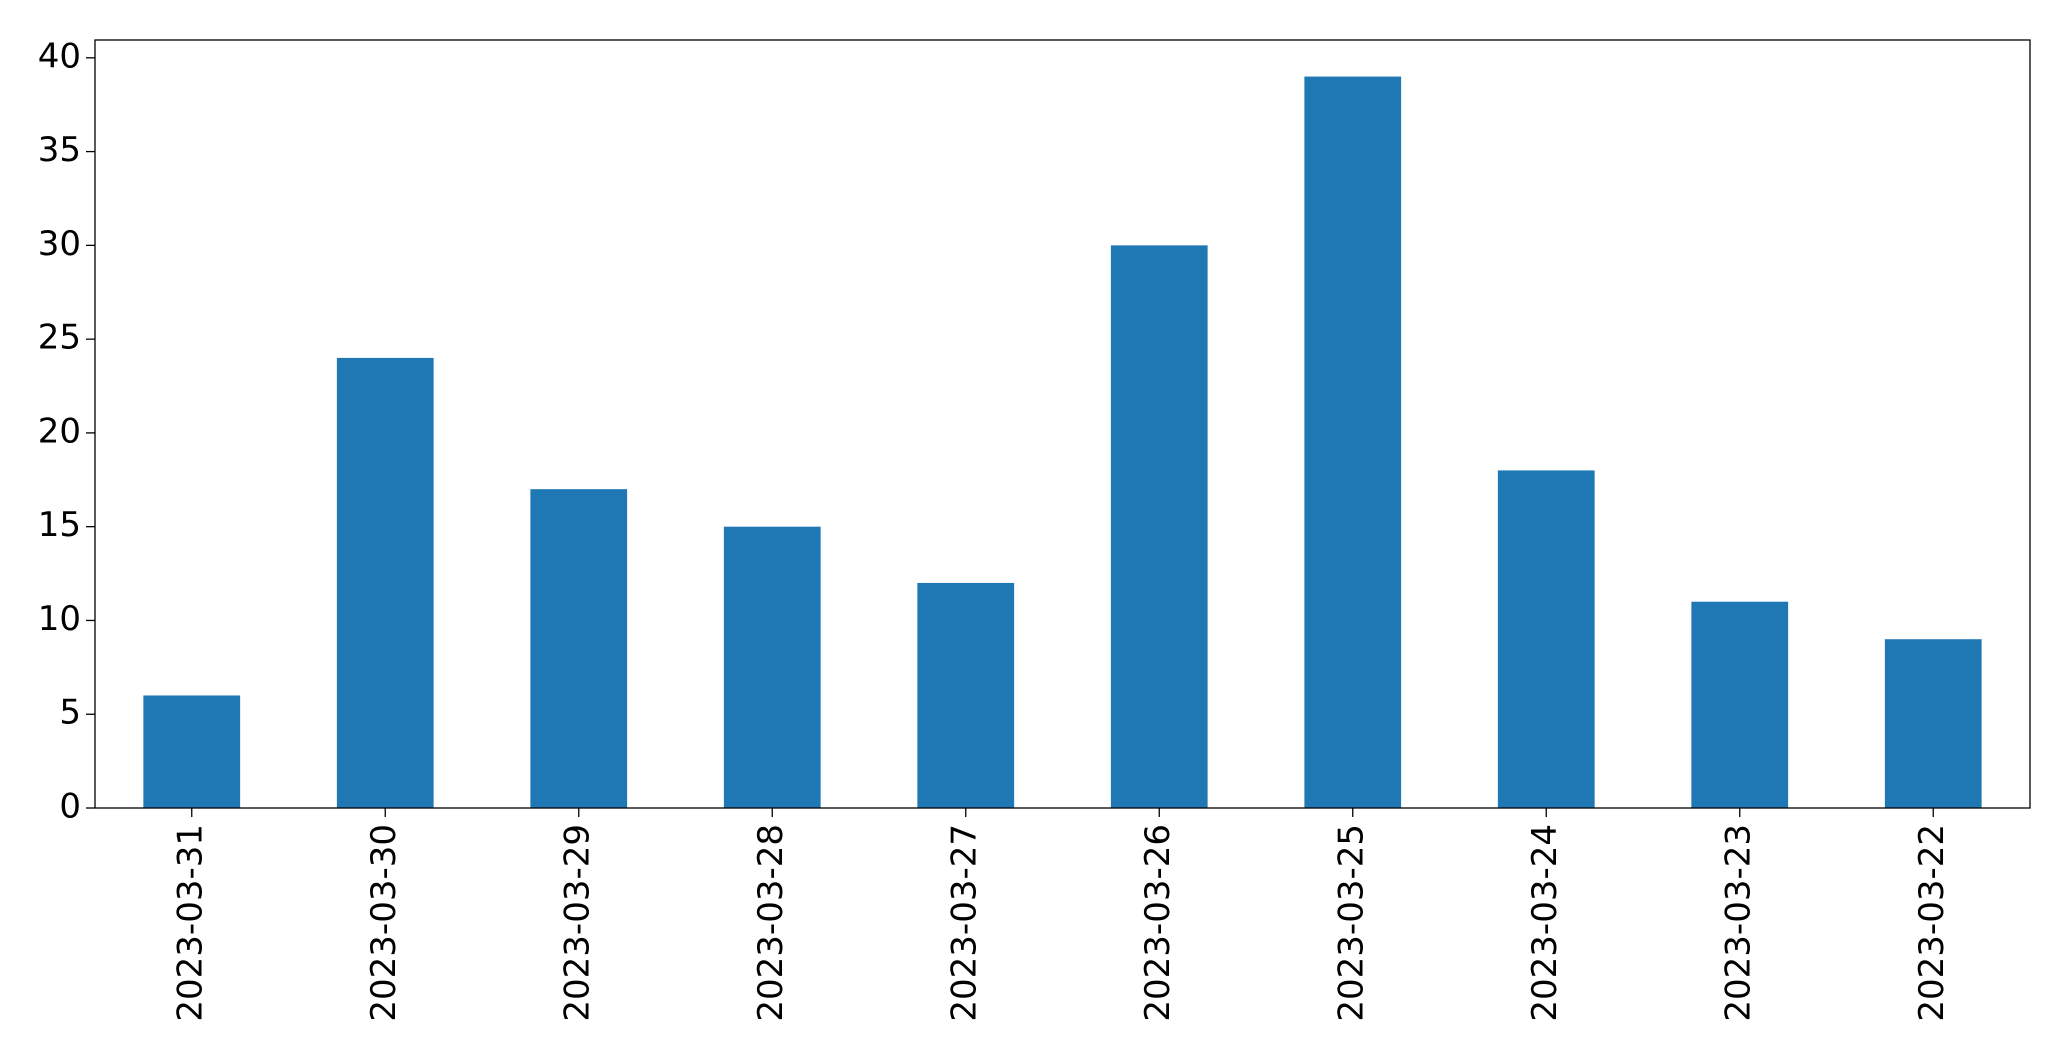 Image resolution: width=2071 pixels, height=1061 pixels. Describe the element at coordinates (1932, 923) in the screenshot. I see `x-tick-label: 2023-03-22` at that location.